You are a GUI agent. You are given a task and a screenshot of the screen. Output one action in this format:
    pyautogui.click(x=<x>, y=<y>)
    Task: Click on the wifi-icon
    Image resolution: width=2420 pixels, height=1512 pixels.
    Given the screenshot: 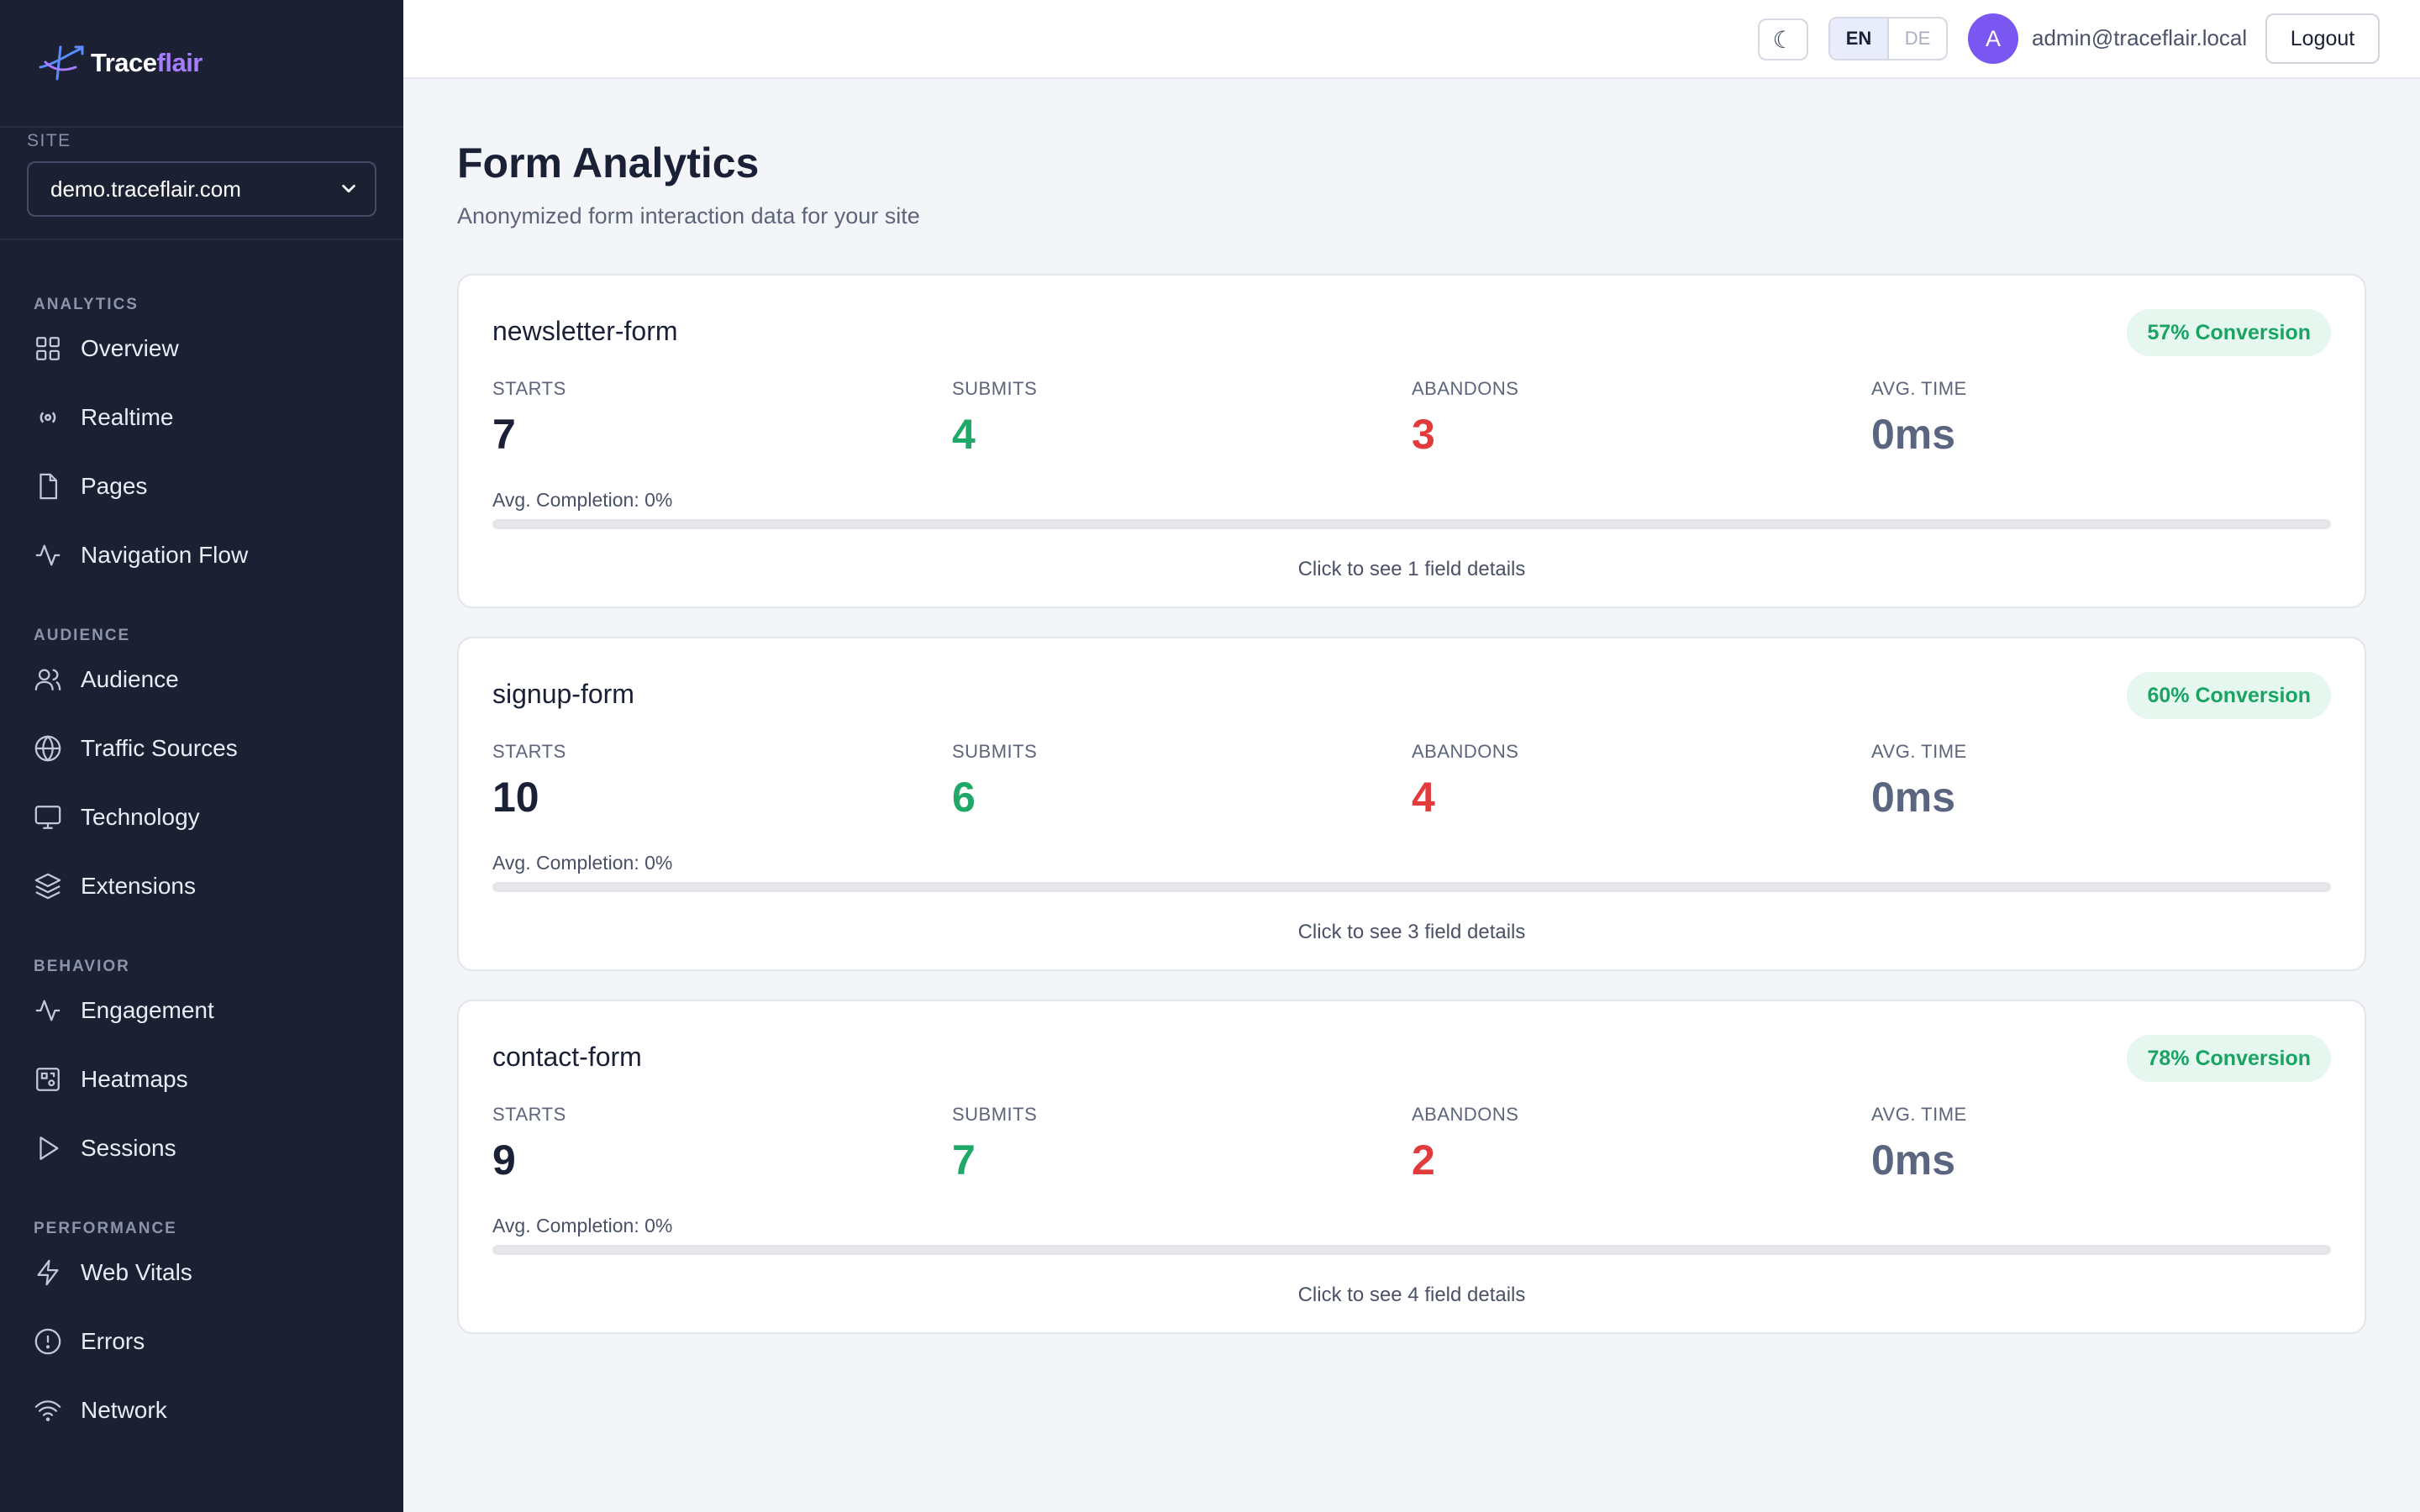 What is the action you would take?
    pyautogui.click(x=47, y=1410)
    